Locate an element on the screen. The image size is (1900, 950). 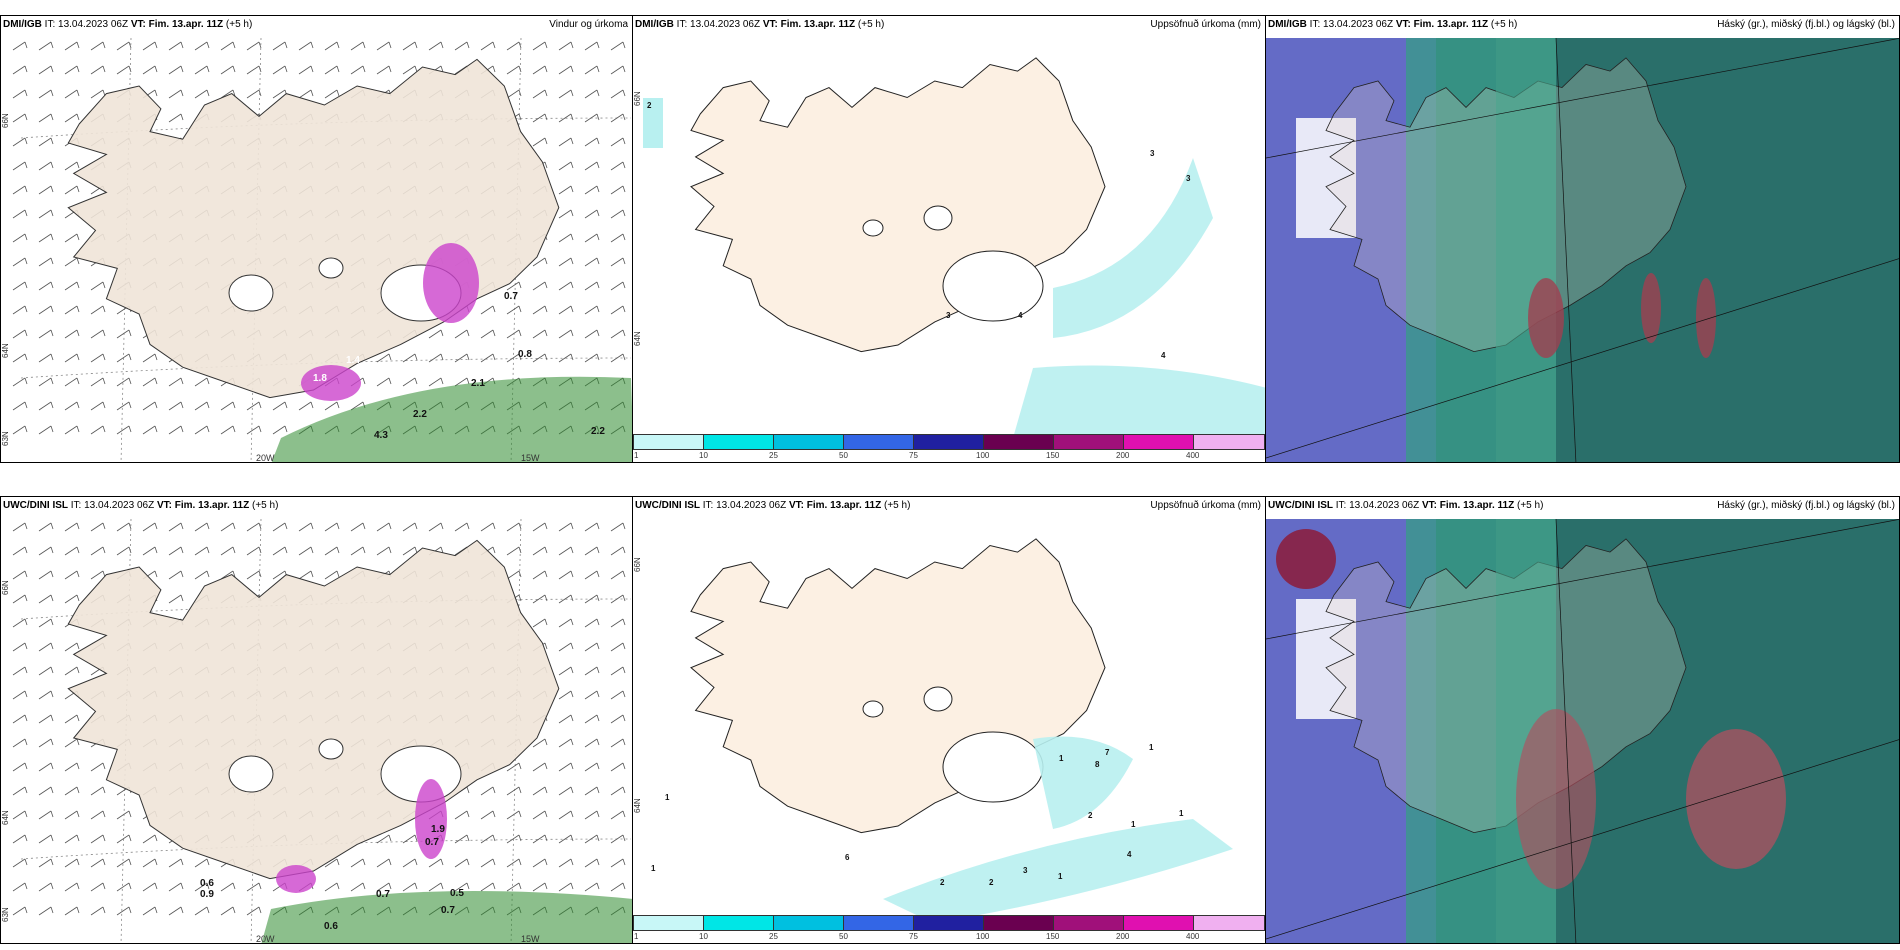
lon-label: 20W is located at coordinates (265, 939).